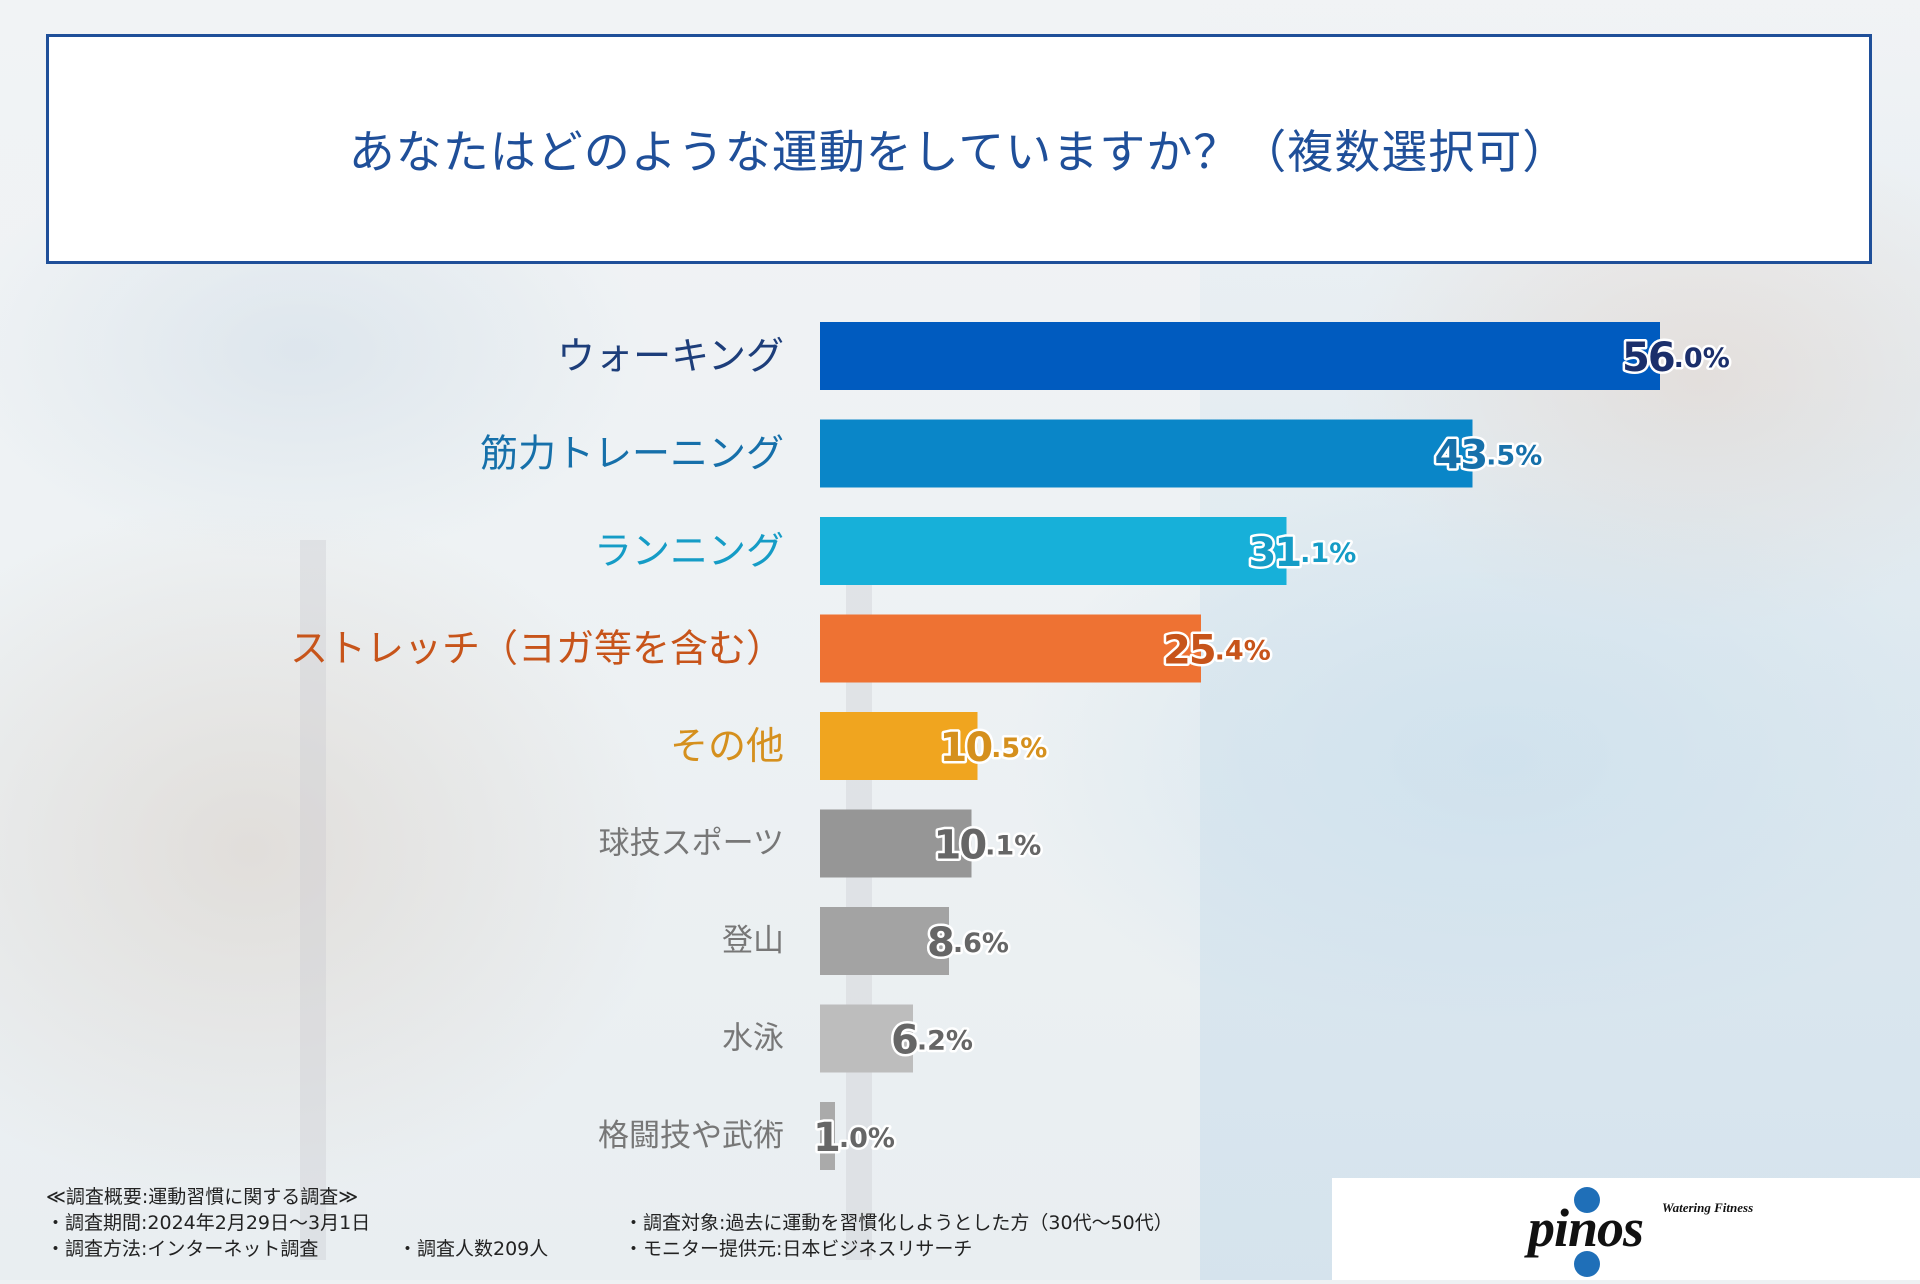 Image resolution: width=1920 pixels, height=1284 pixels. Describe the element at coordinates (1707, 1207) in the screenshot. I see `logo-tagline: Watering Fitness` at that location.